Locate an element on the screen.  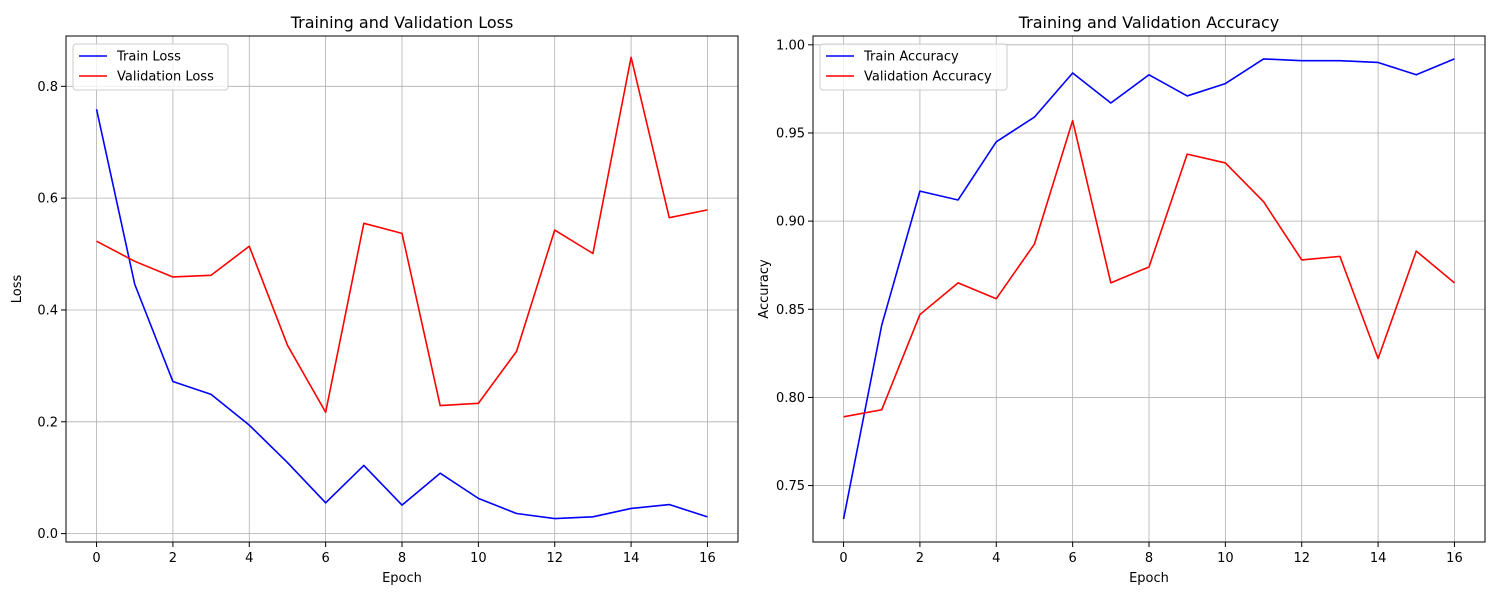
y-axis-label: Accuracy is located at coordinates (764, 289).